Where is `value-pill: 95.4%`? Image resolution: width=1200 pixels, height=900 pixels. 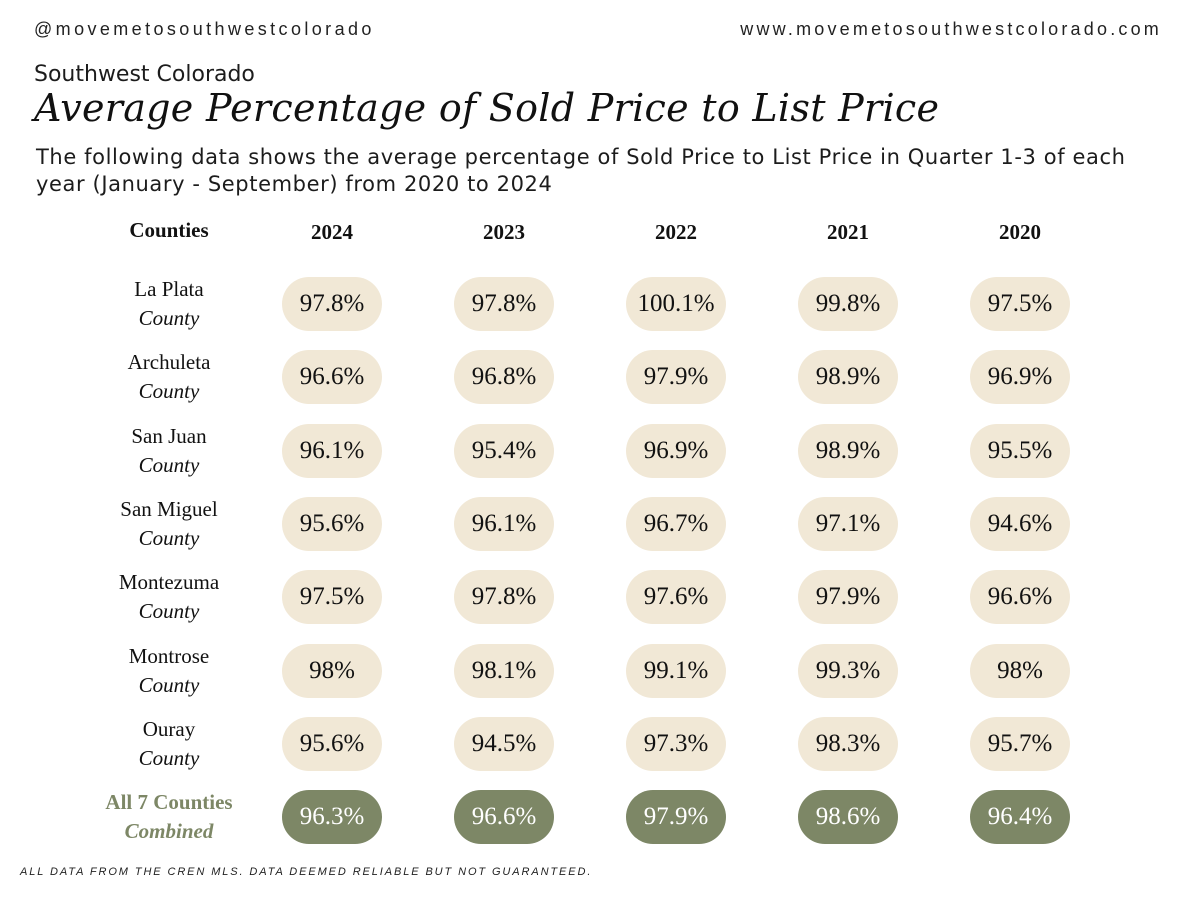
value-pill: 95.4% is located at coordinates (504, 450).